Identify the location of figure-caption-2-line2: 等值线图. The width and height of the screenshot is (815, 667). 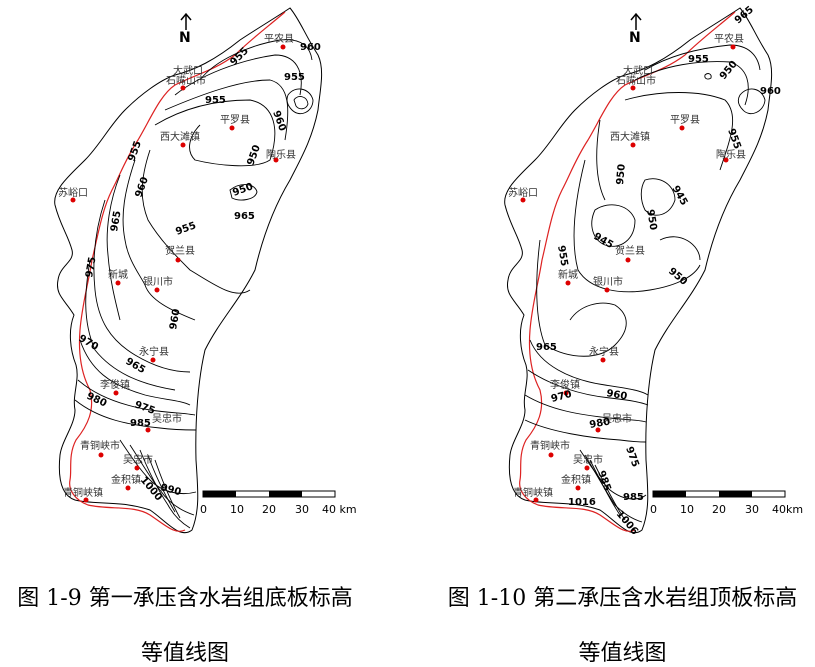
(622, 653).